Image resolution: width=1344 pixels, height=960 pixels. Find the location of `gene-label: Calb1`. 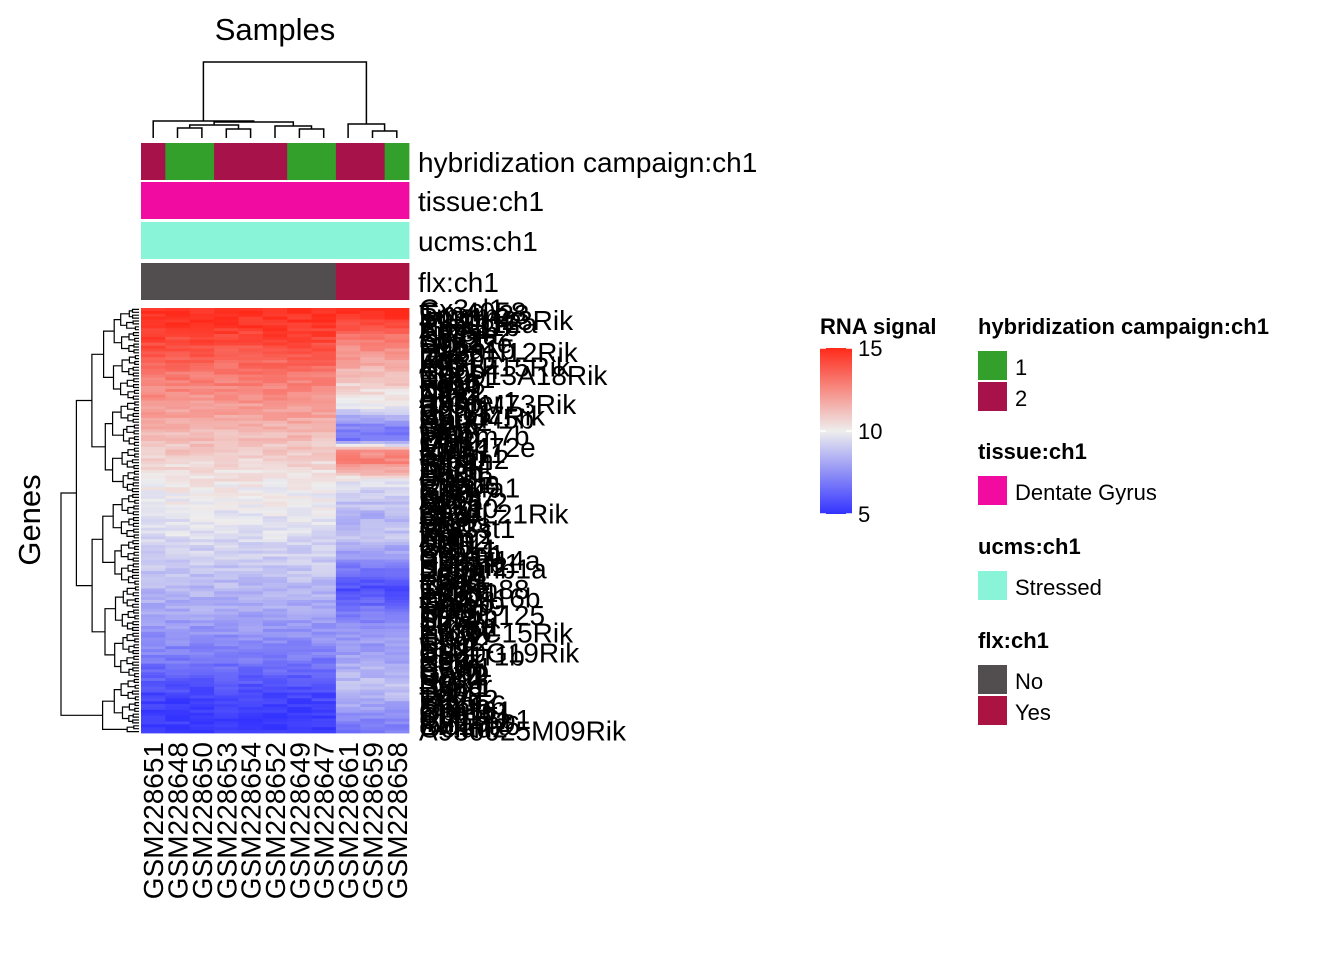

gene-label: Calb1 is located at coordinates (455, 667).